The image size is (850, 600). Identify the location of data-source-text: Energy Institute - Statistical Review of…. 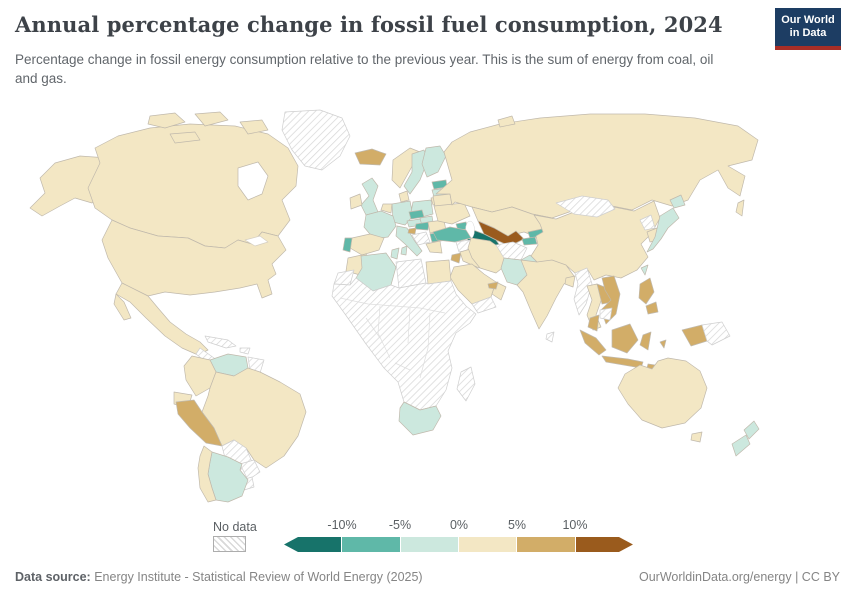
(256, 577).